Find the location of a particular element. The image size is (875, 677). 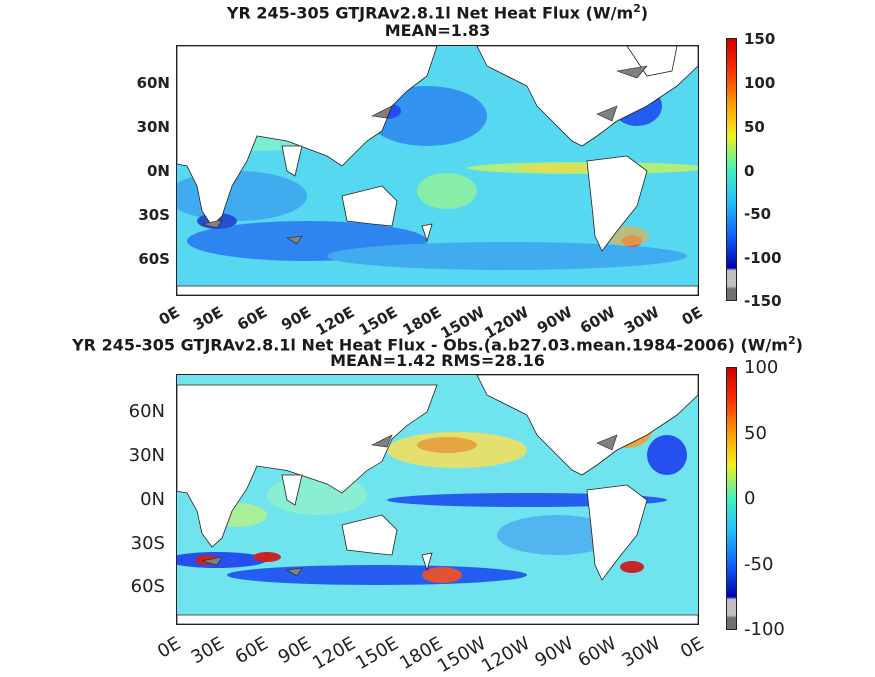

colorbar-tick-label: -150 is located at coordinates (763, 301).